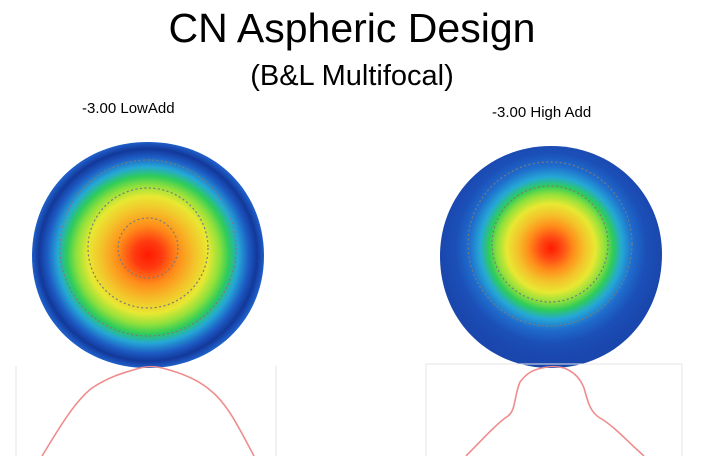  Describe the element at coordinates (542, 112) in the screenshot. I see `high-add-lens-label: -3.00 High Add` at that location.